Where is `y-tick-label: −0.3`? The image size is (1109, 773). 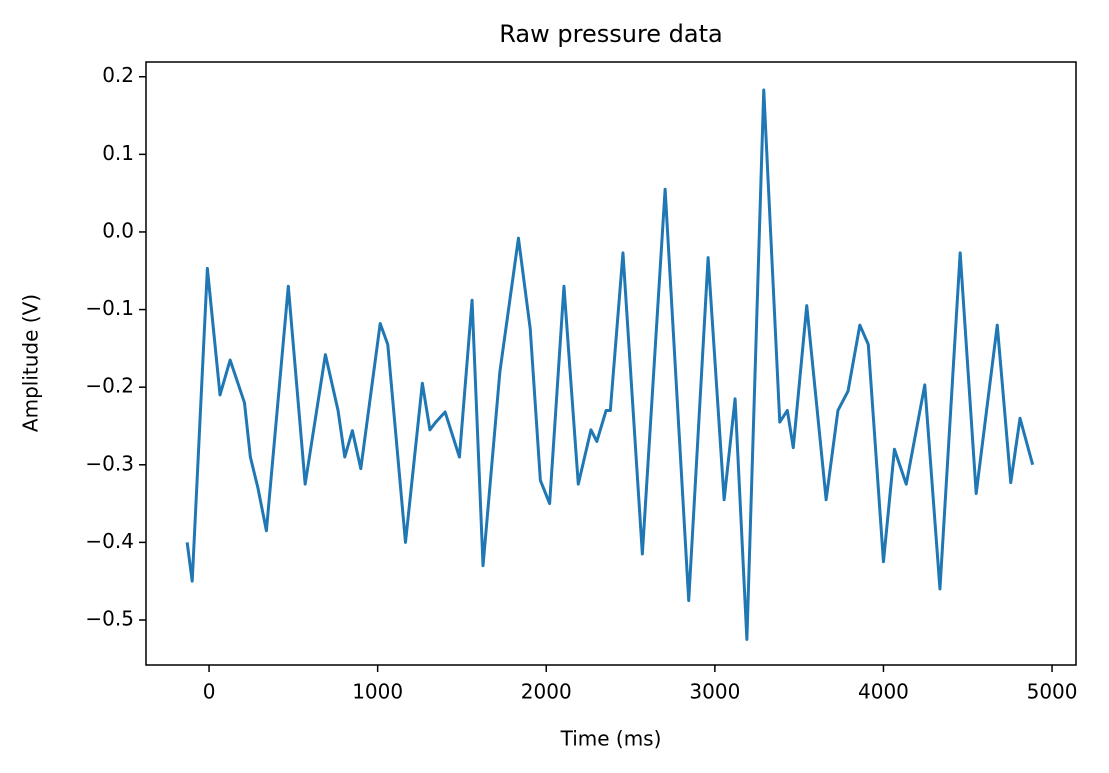
y-tick-label: −0.3 is located at coordinates (109, 463).